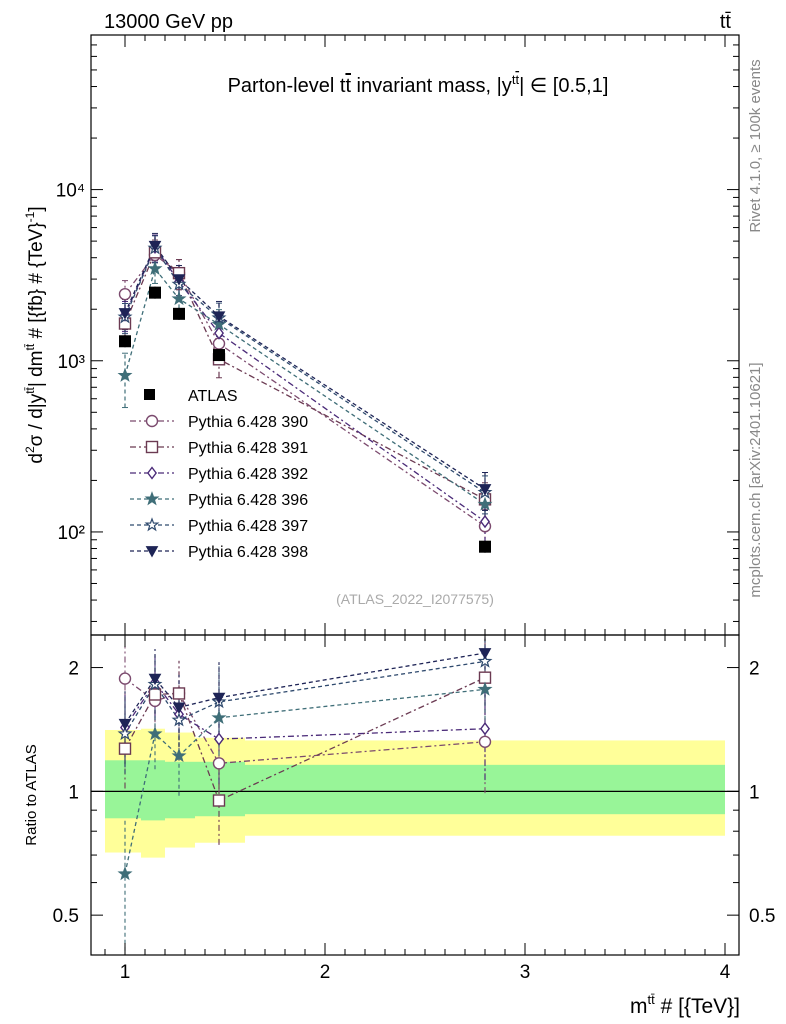  What do you see at coordinates (685, 1005) in the screenshot?
I see `x-axis-label: mtt̄ # [{TeV}]` at bounding box center [685, 1005].